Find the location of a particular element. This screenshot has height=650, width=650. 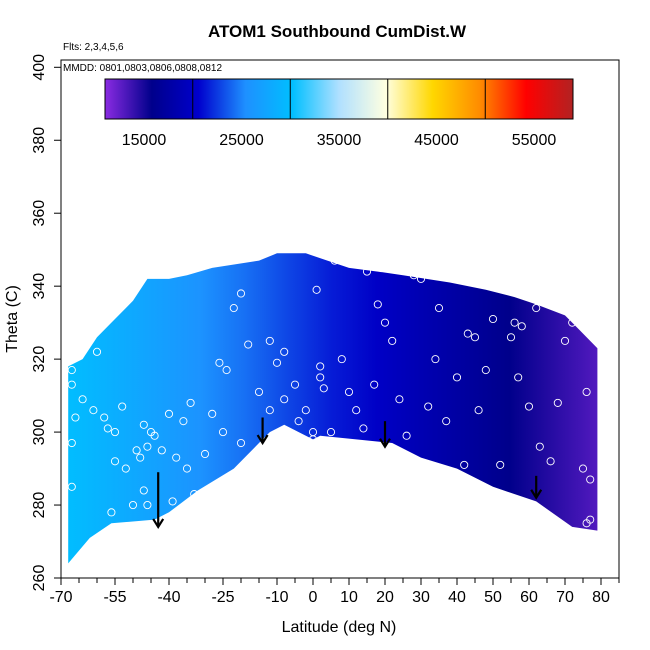

x-axis-label: Latitude (deg N) is located at coordinates (339, 627).